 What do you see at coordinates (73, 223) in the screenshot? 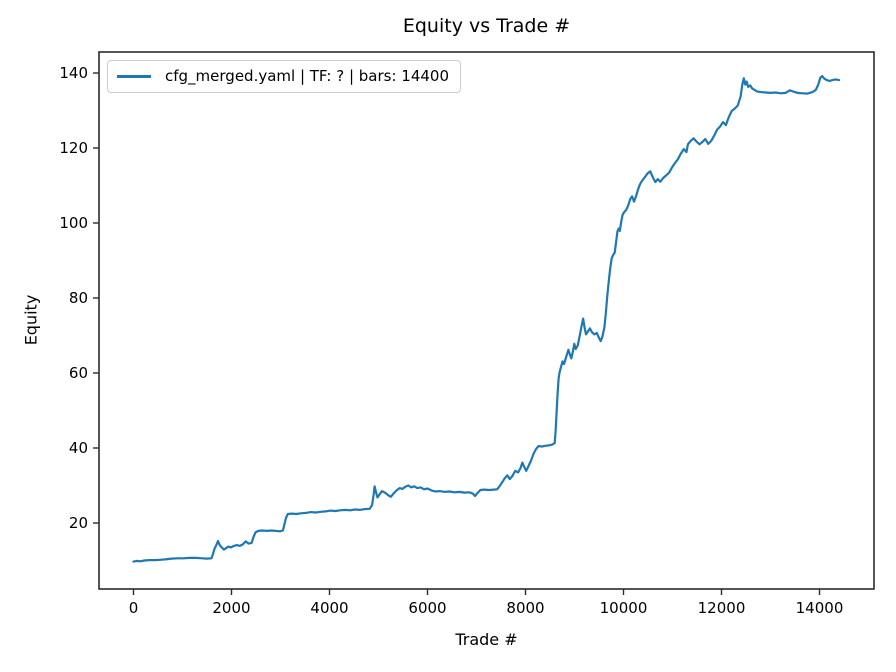
I see `y-tick-label: 100` at bounding box center [73, 223].